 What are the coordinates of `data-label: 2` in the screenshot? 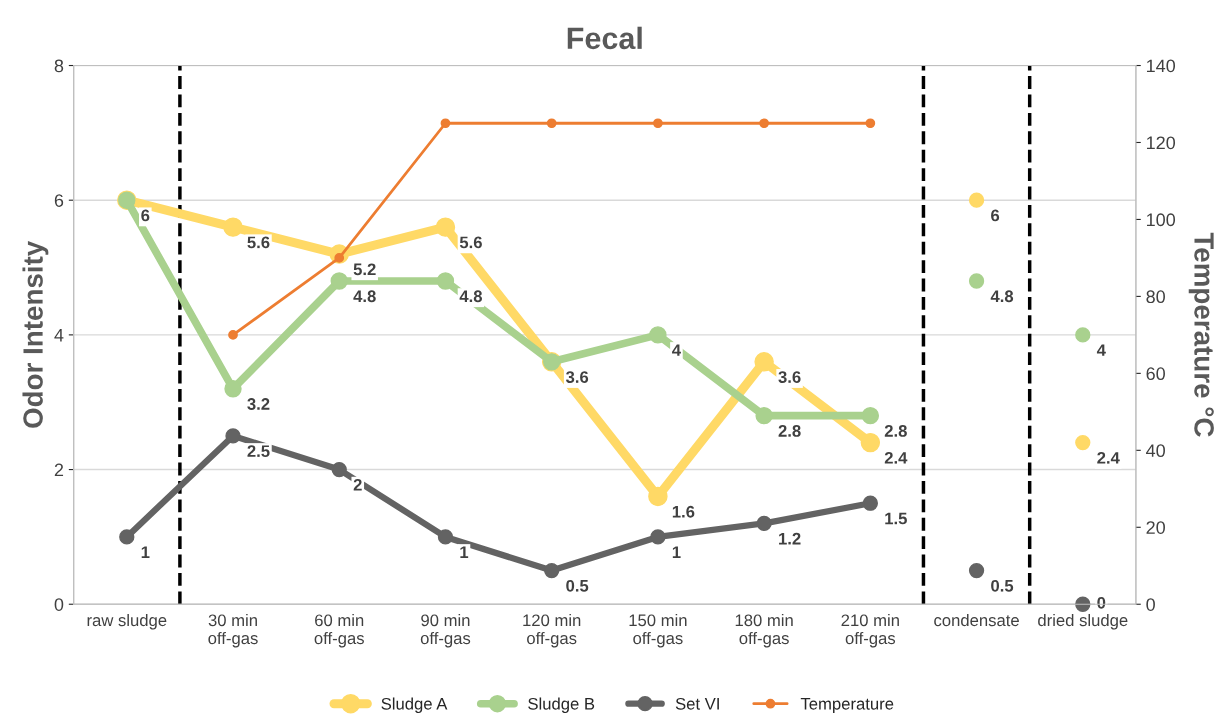 It's located at (357, 484).